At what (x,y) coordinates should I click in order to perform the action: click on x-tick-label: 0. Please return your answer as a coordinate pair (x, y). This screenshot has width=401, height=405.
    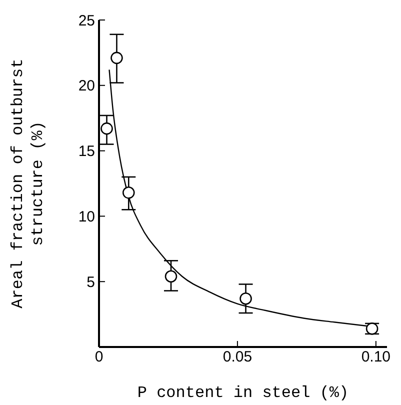
    Looking at the image, I should click on (99, 357).